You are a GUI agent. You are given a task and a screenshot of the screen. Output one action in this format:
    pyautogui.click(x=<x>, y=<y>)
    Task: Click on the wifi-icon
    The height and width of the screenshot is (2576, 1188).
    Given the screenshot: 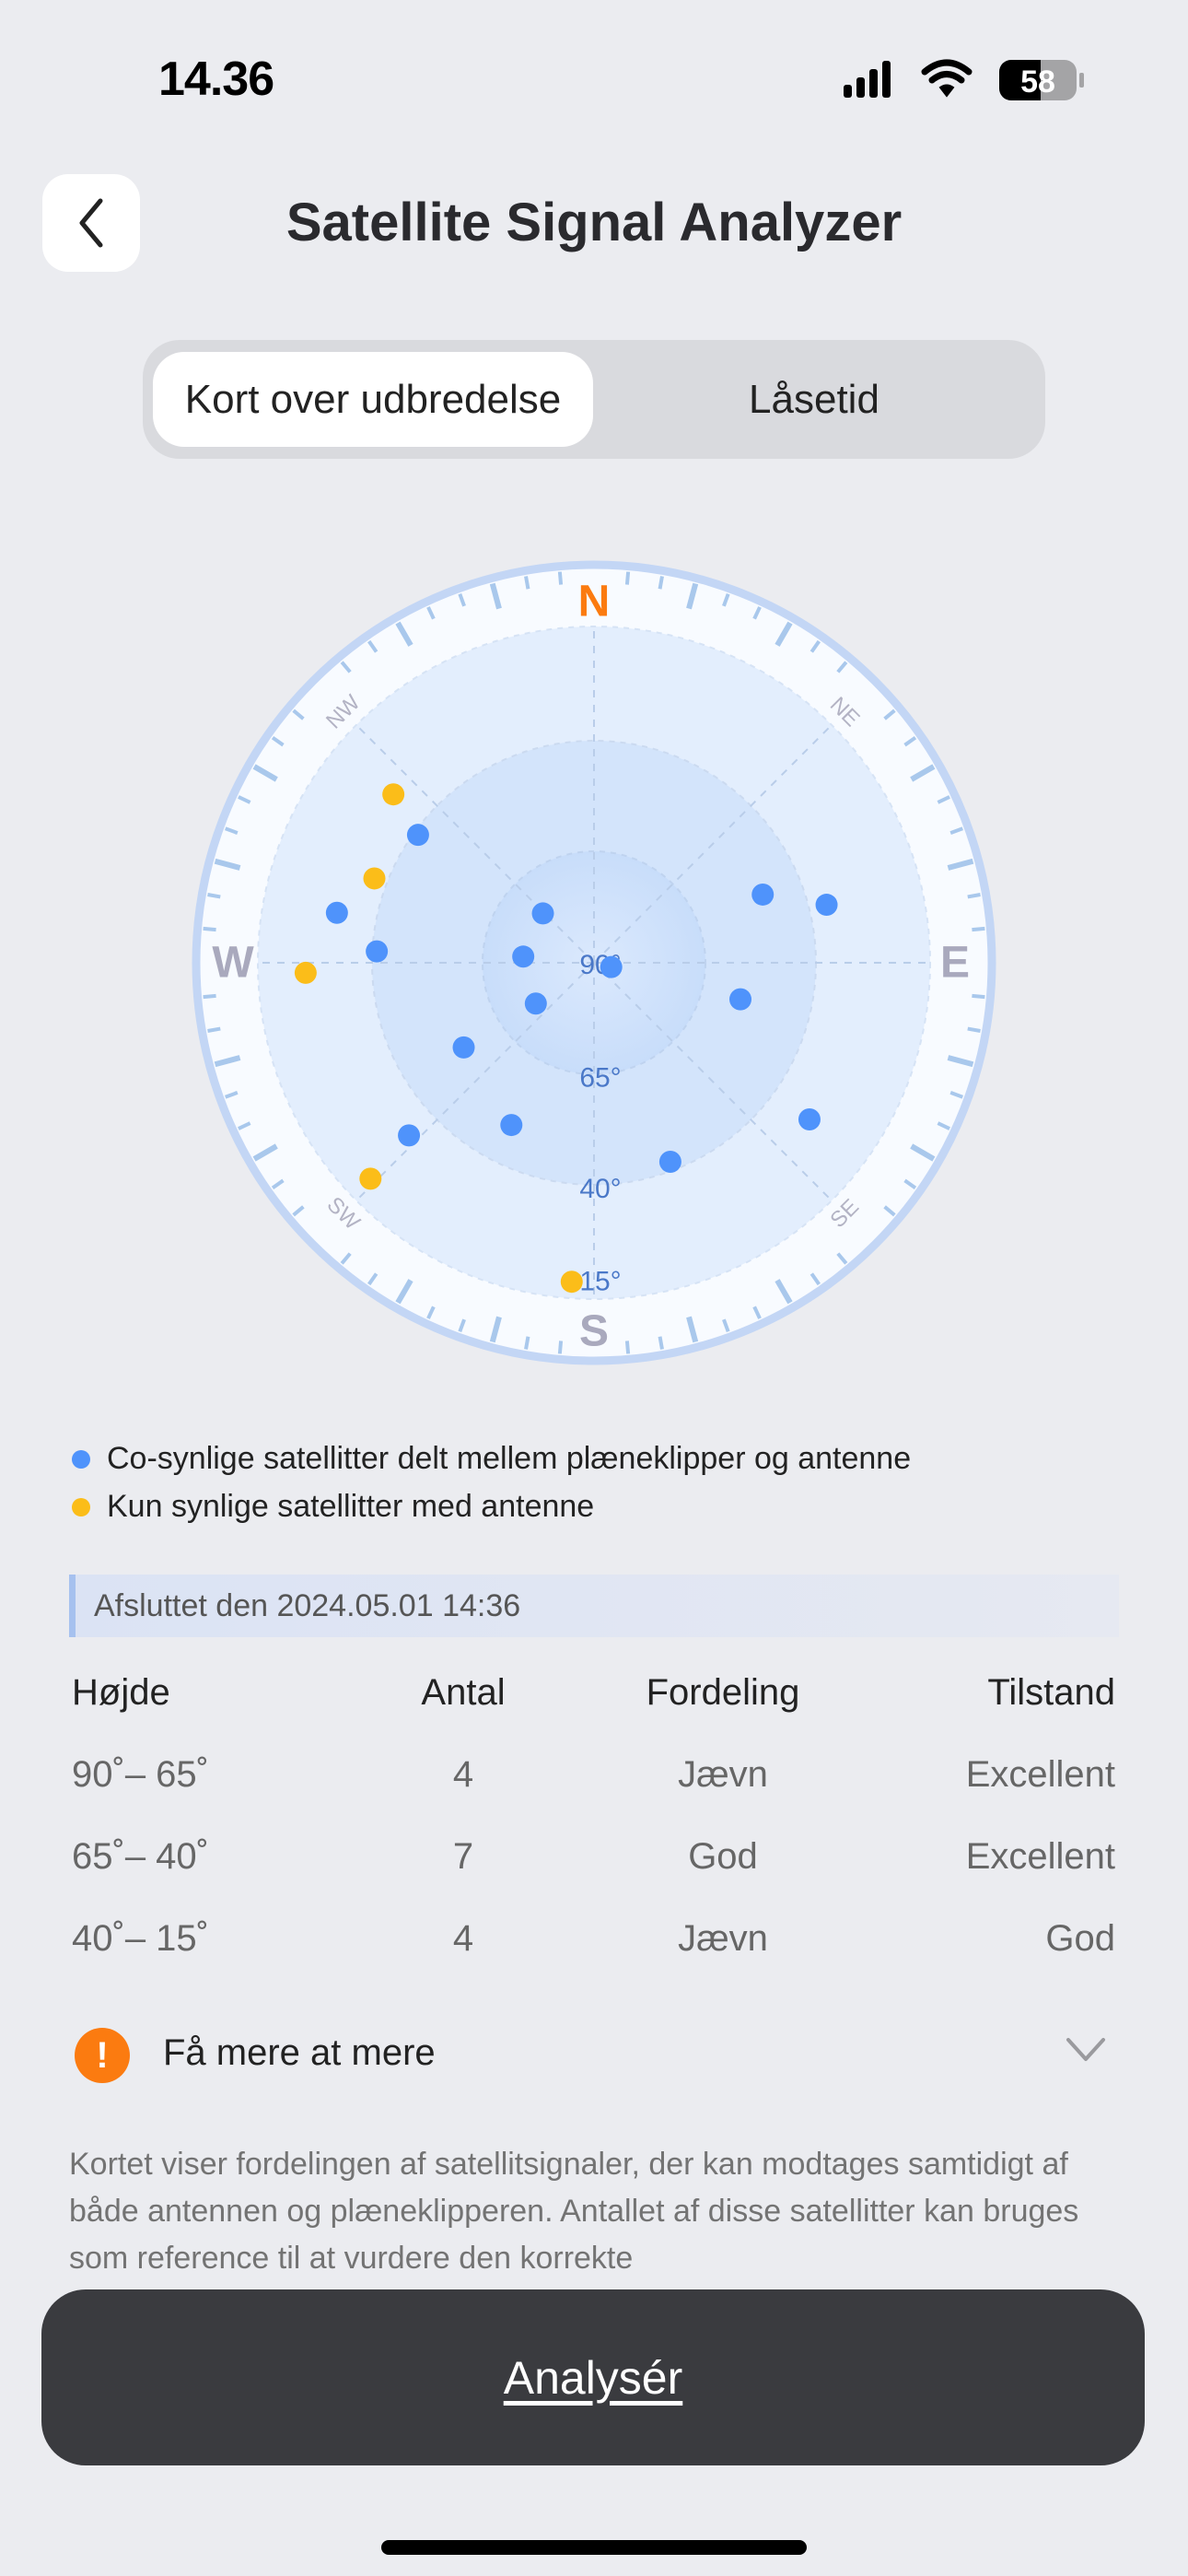 What is the action you would take?
    pyautogui.click(x=947, y=78)
    